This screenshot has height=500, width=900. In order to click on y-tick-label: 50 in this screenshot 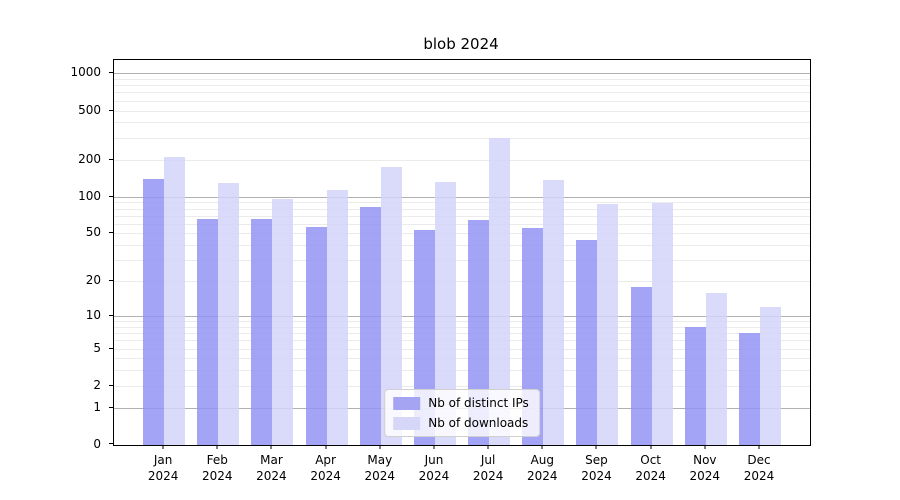, I will do `click(93, 232)`.